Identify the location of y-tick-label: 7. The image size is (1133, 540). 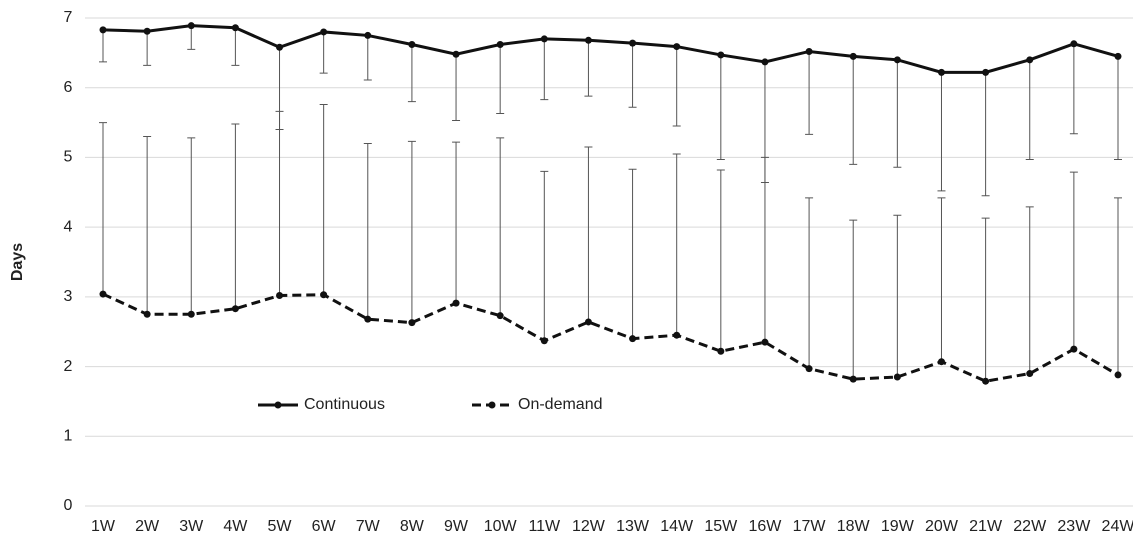
(68, 17).